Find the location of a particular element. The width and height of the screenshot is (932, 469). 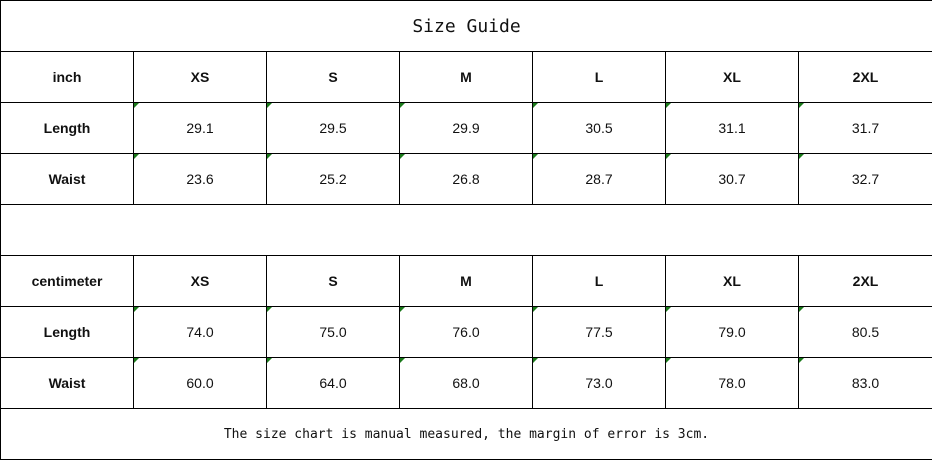

measure-value: 30.5 is located at coordinates (599, 128).